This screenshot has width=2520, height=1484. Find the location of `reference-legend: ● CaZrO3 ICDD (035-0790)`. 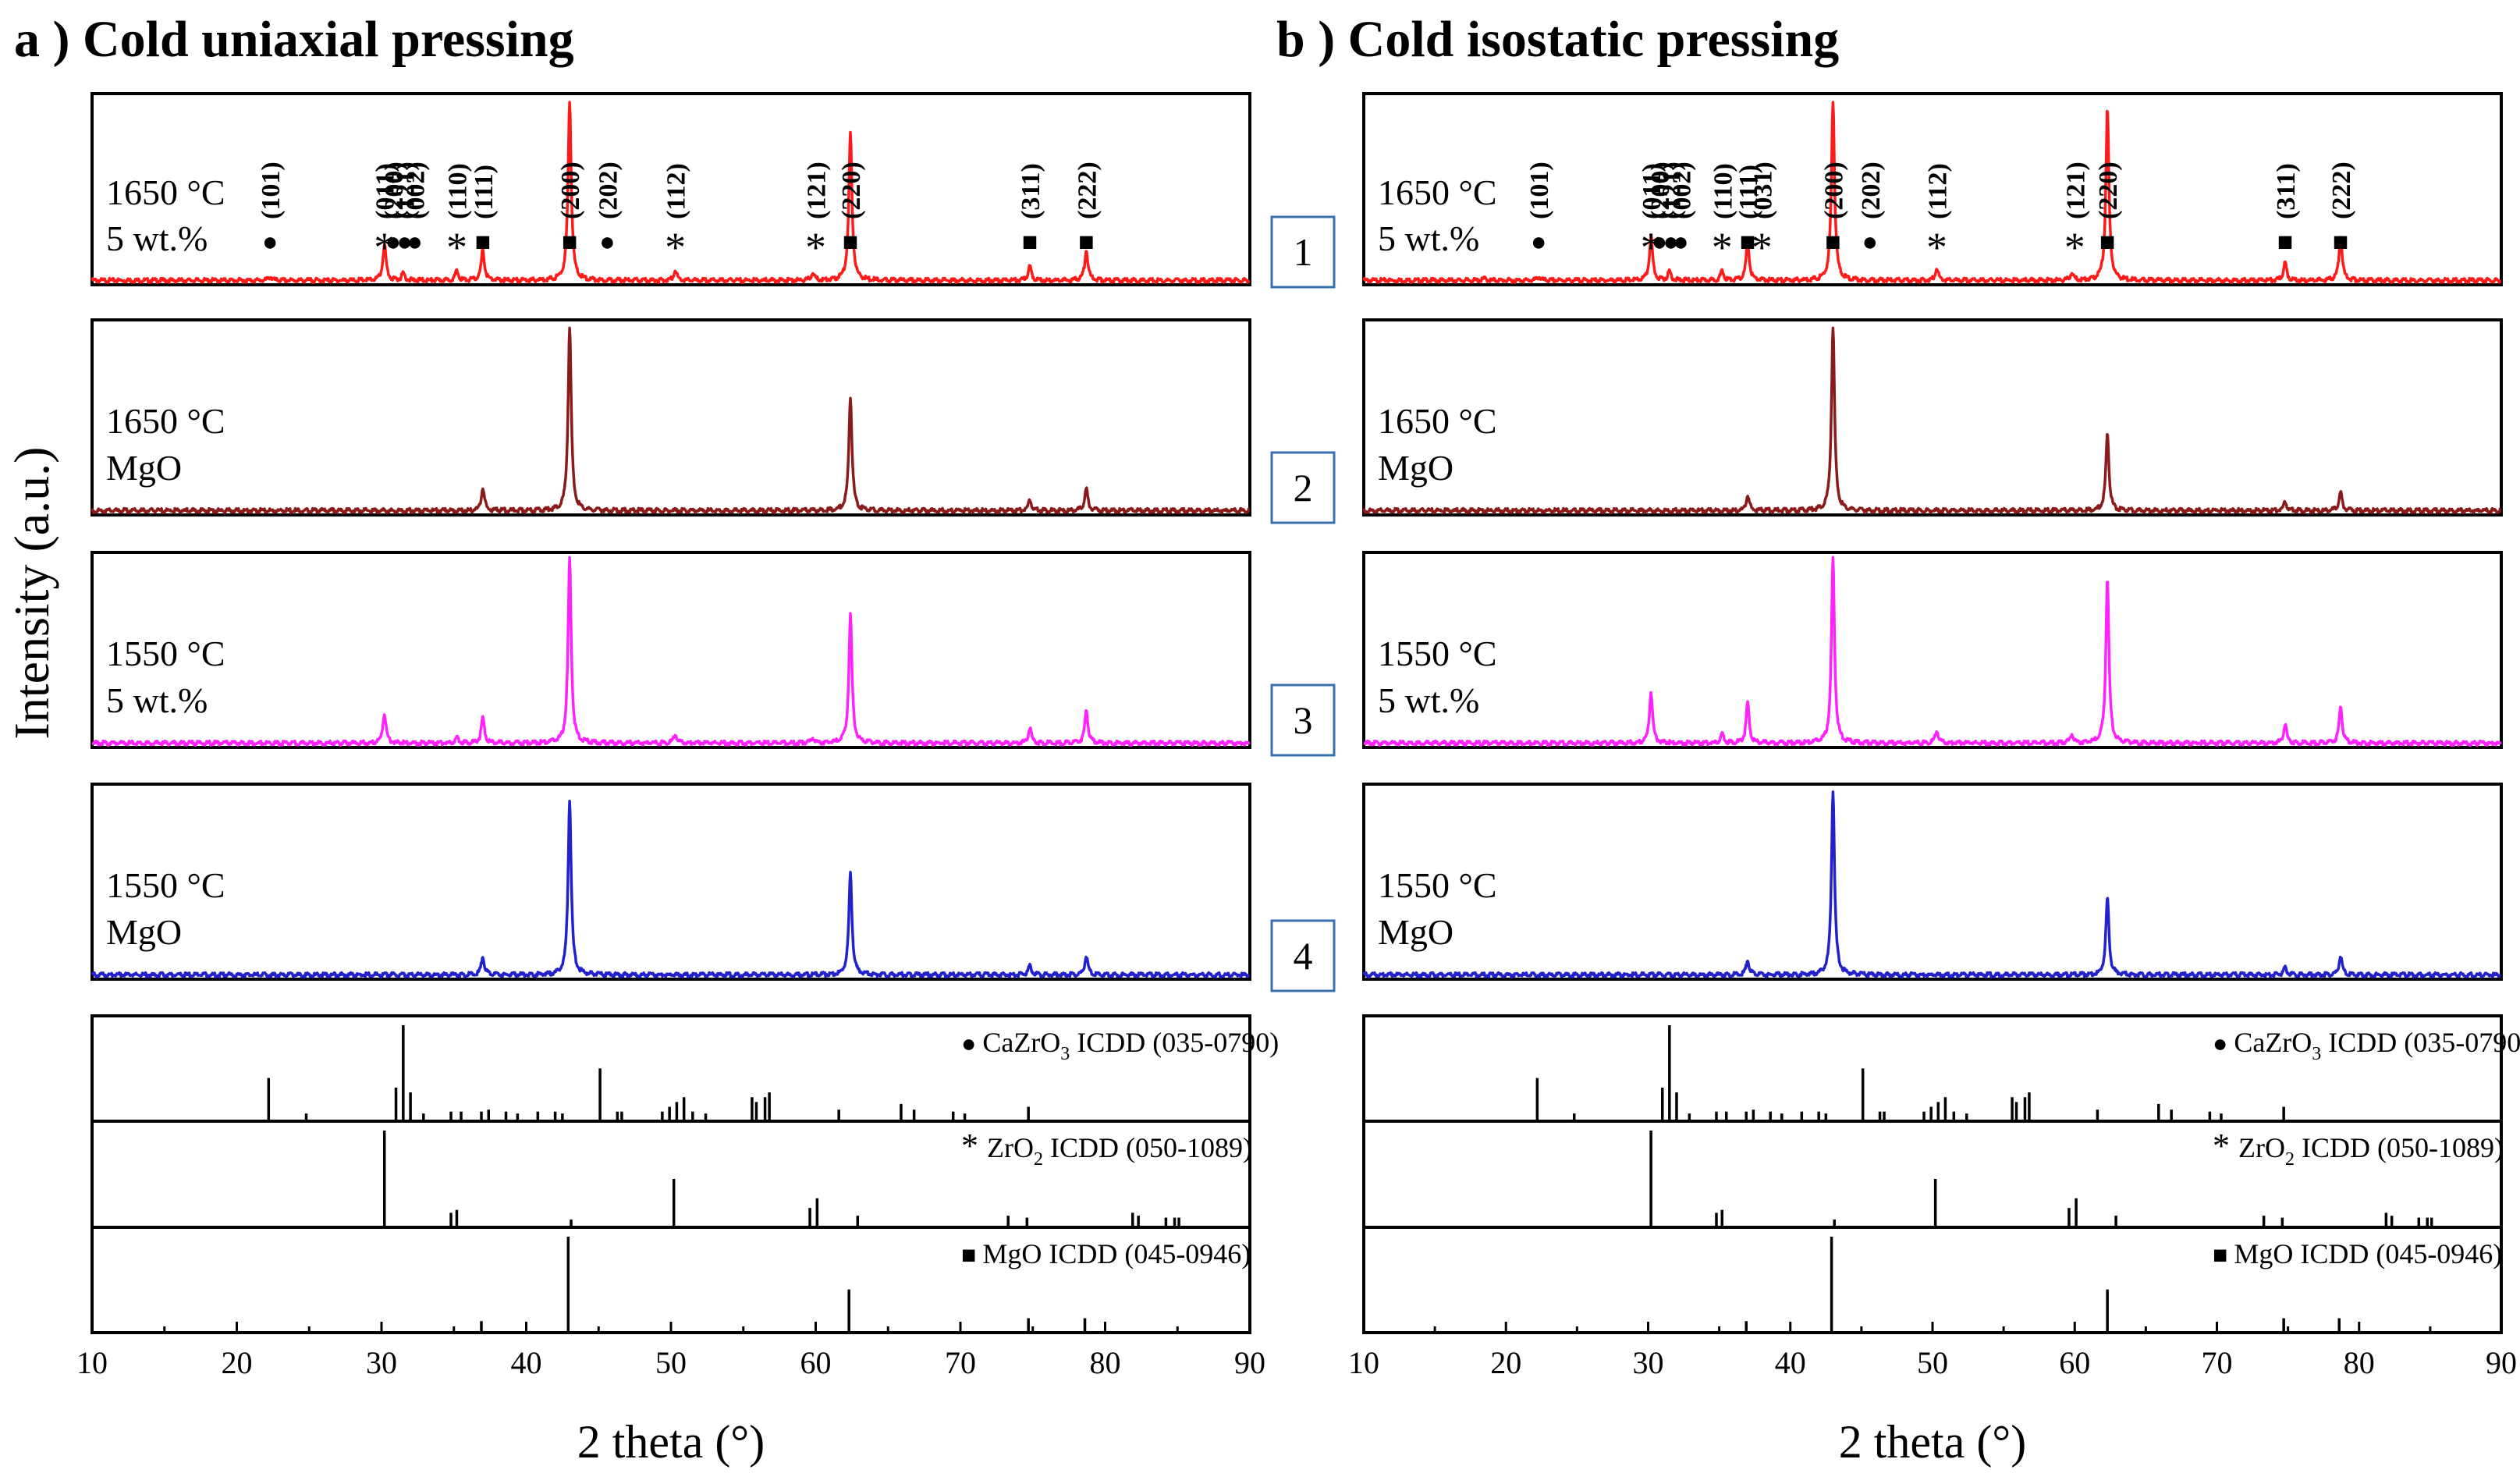

reference-legend: ● CaZrO3 ICDD (035-0790) is located at coordinates (2367, 1046).